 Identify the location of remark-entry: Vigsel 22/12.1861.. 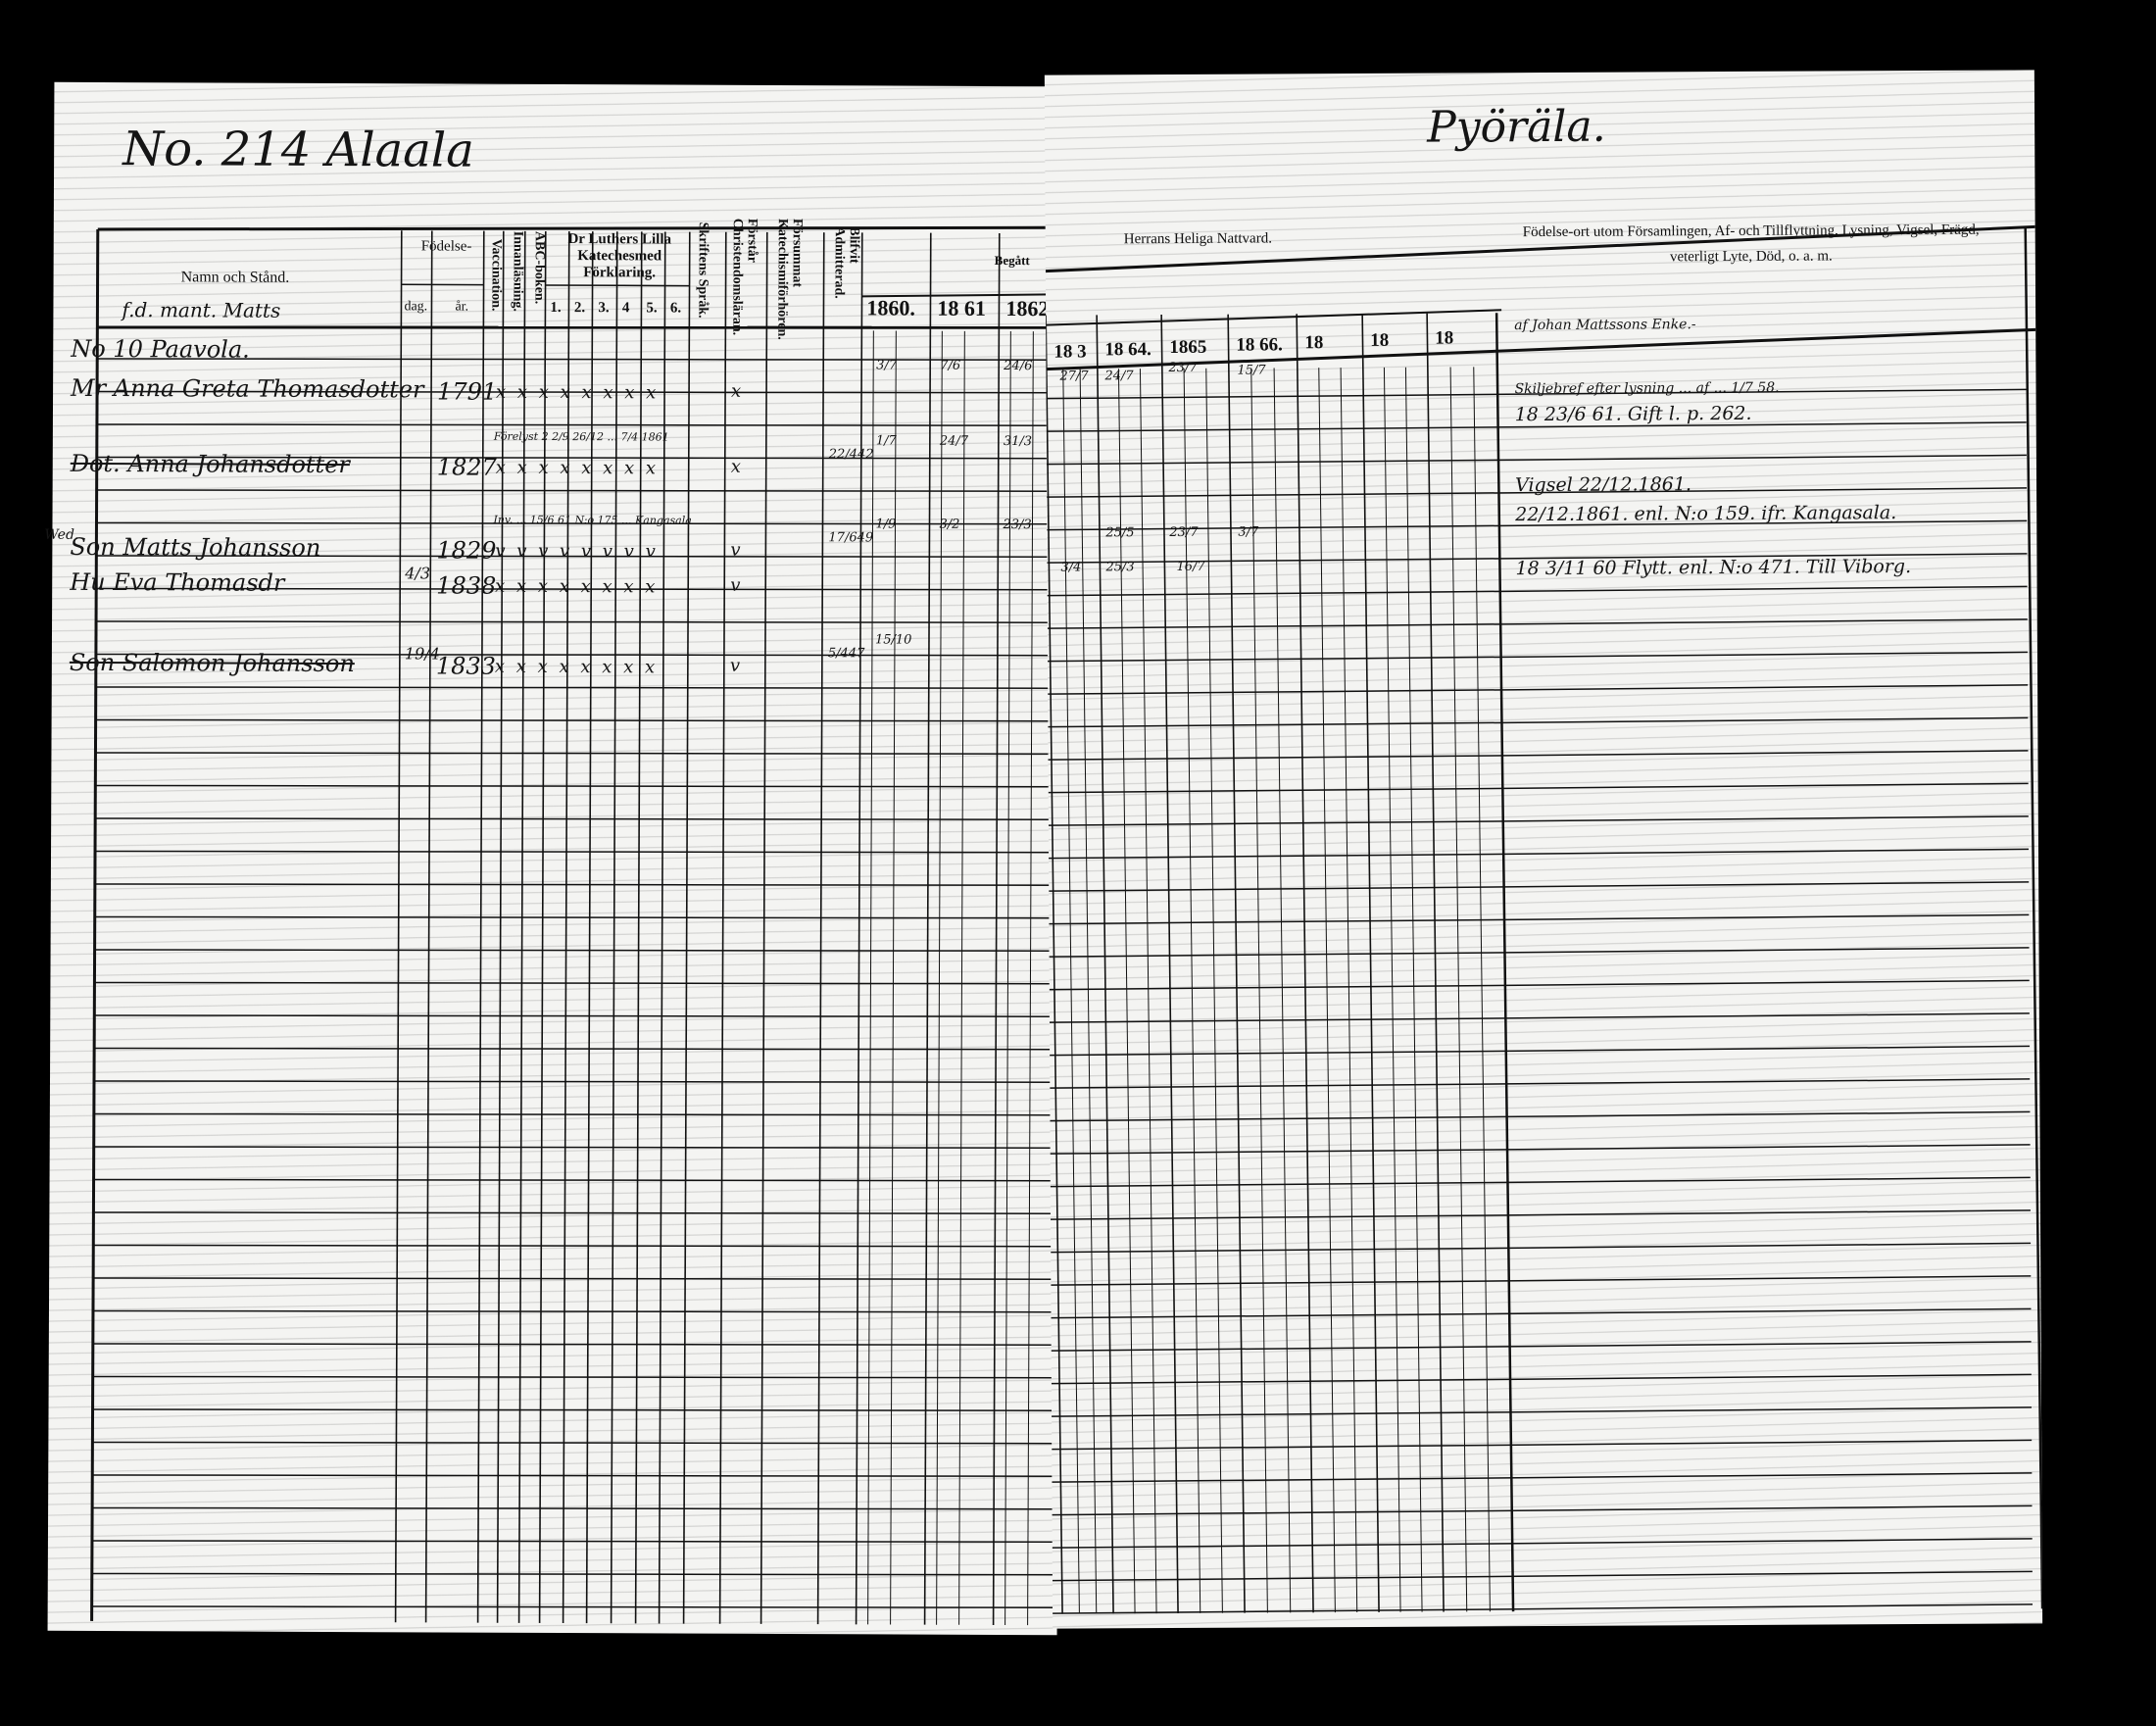
(1603, 485).